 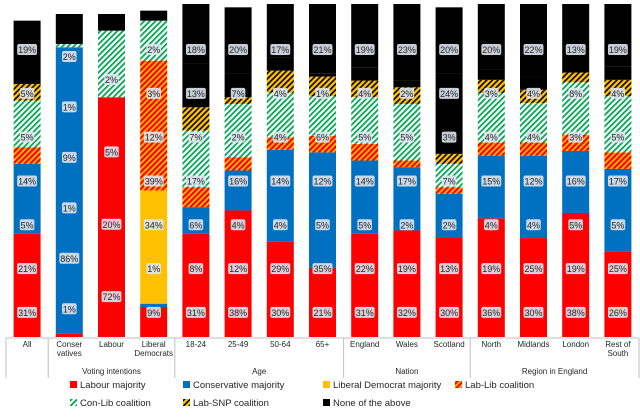 What do you see at coordinates (449, 344) in the screenshot?
I see `x-tick-label: Scotland` at bounding box center [449, 344].